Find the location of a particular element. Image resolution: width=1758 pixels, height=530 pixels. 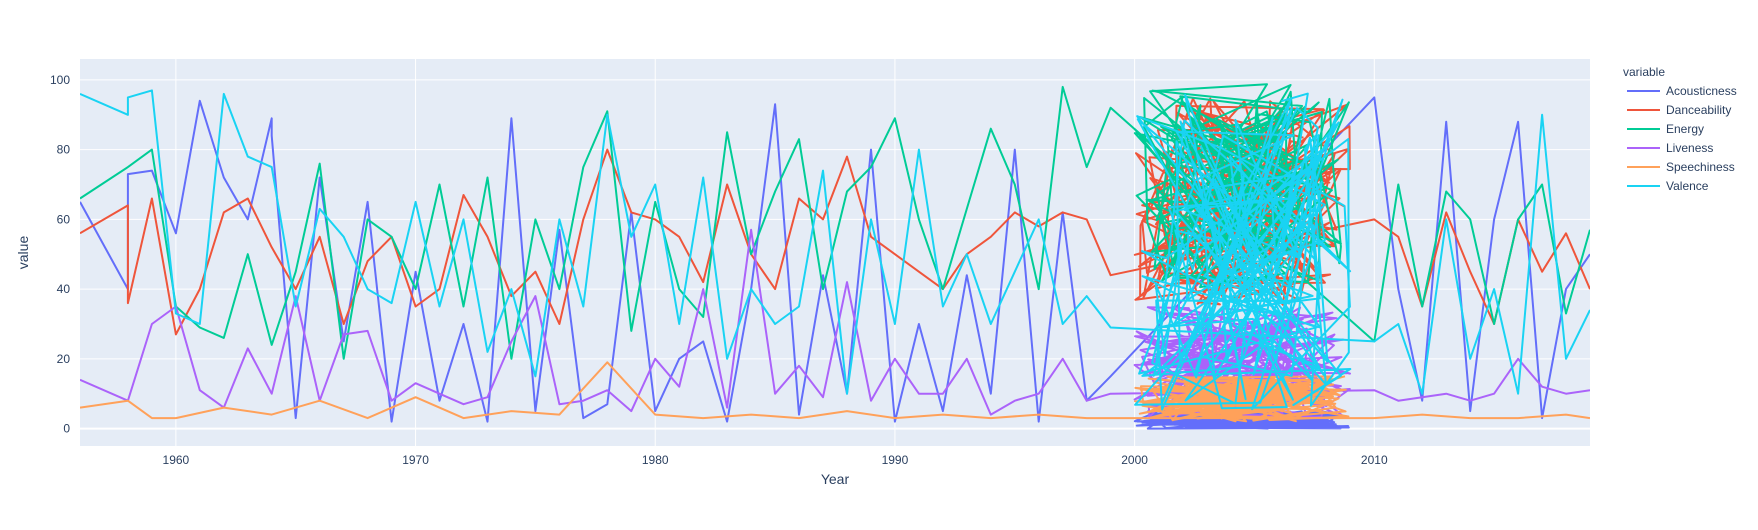

legend-item: Liveness is located at coordinates (1670, 148).